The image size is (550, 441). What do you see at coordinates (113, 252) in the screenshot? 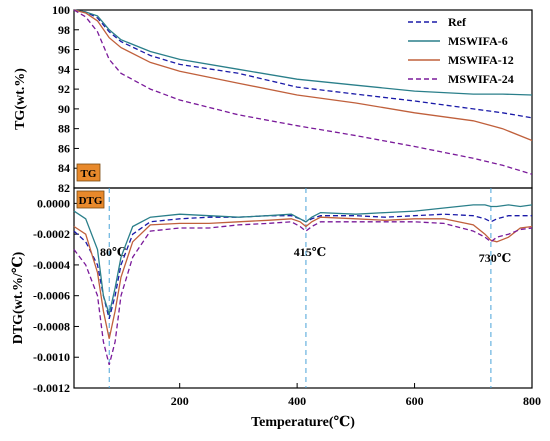
I see `peak-label: 80℃` at bounding box center [113, 252].